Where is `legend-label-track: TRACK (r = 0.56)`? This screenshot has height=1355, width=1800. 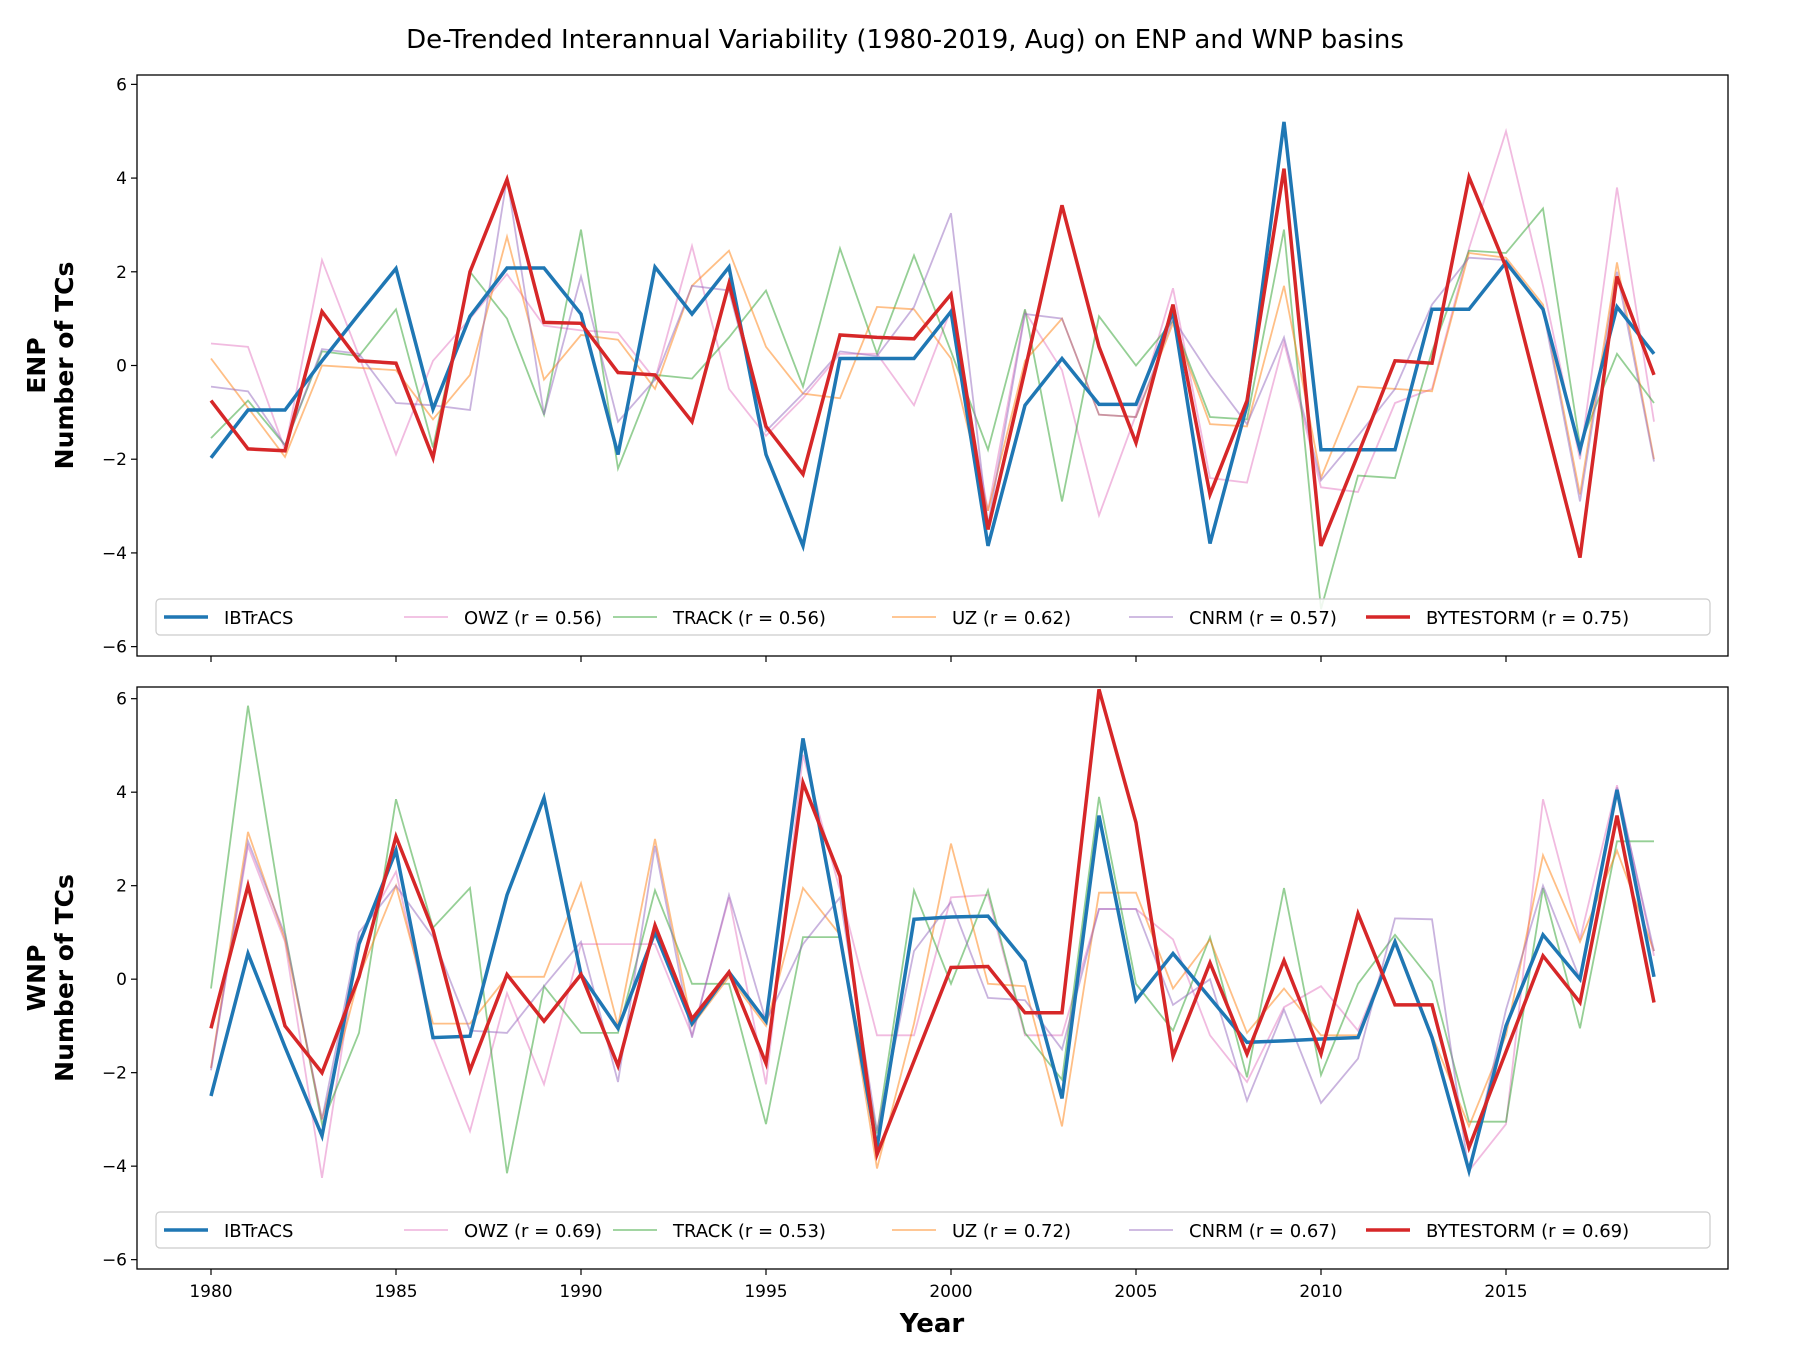
legend-label-track: TRACK (r = 0.56) is located at coordinates (749, 618).